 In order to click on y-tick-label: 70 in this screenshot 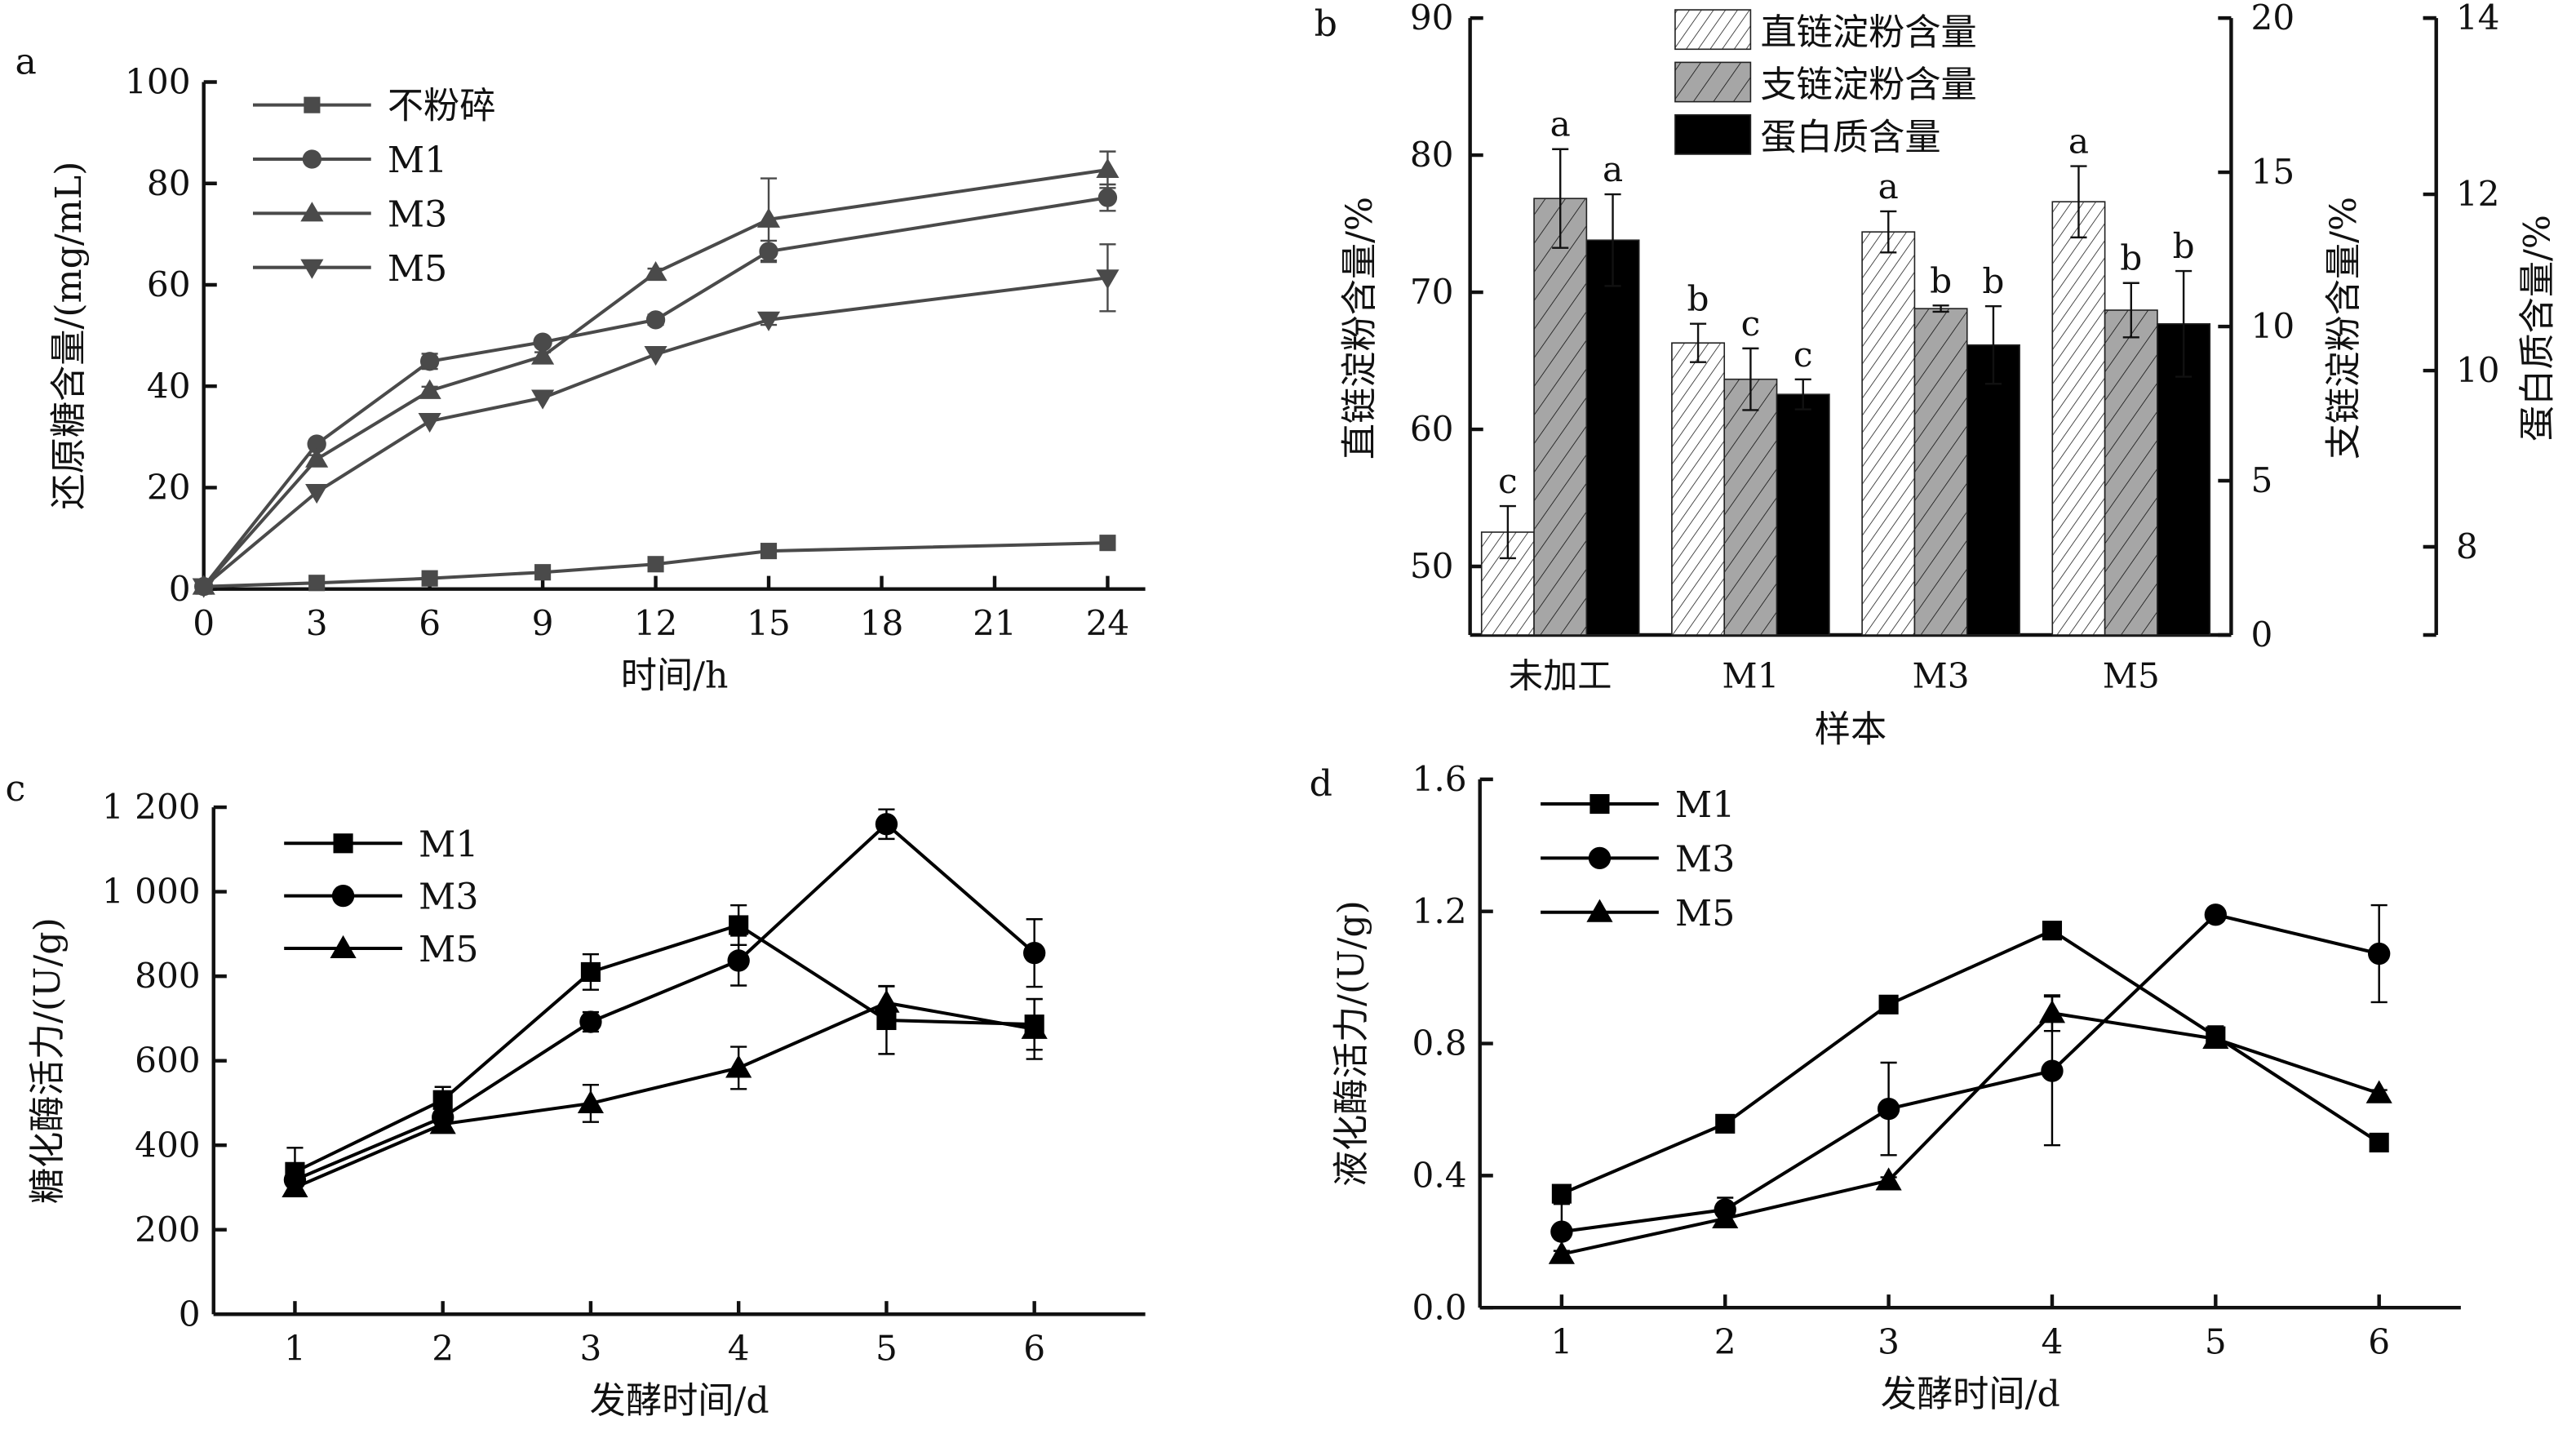, I will do `click(1432, 292)`.